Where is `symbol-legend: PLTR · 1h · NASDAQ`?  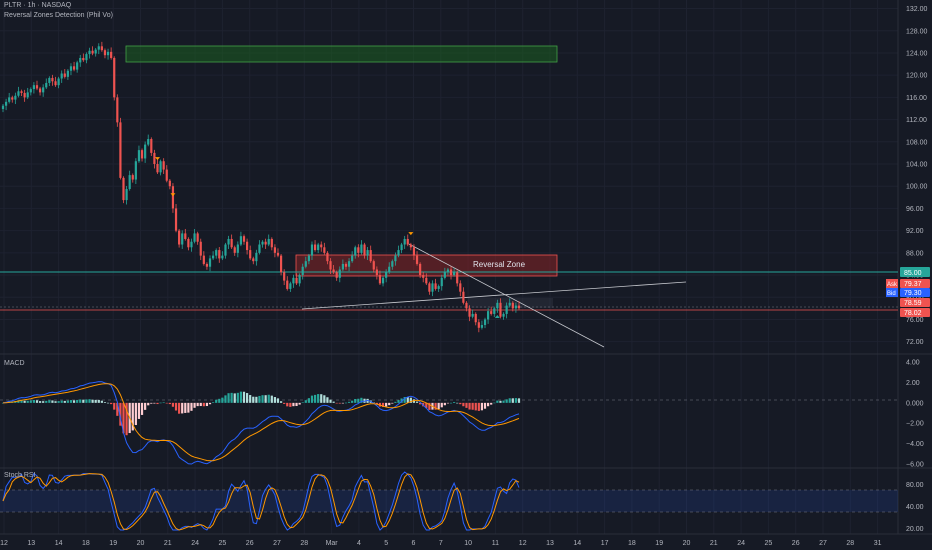
symbol-legend: PLTR · 1h · NASDAQ is located at coordinates (38, 5).